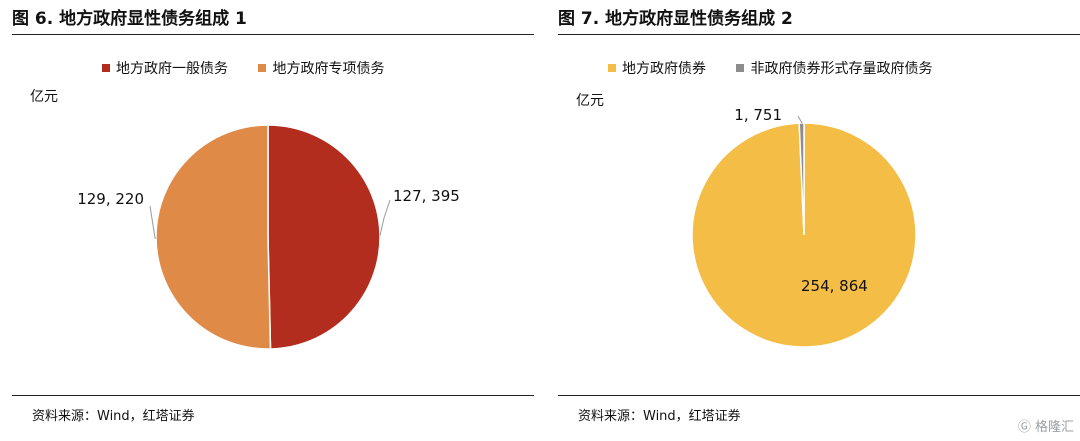  What do you see at coordinates (758, 115) in the screenshot?
I see `data-label: 1, 751` at bounding box center [758, 115].